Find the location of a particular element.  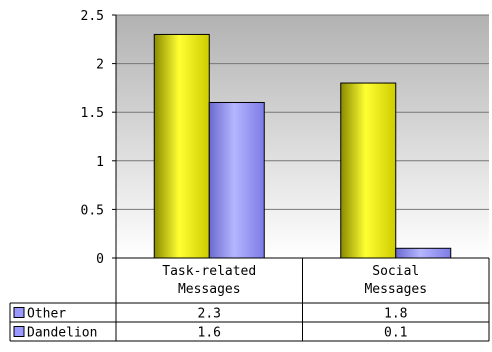

y-tick-label: 2 is located at coordinates (100, 65).